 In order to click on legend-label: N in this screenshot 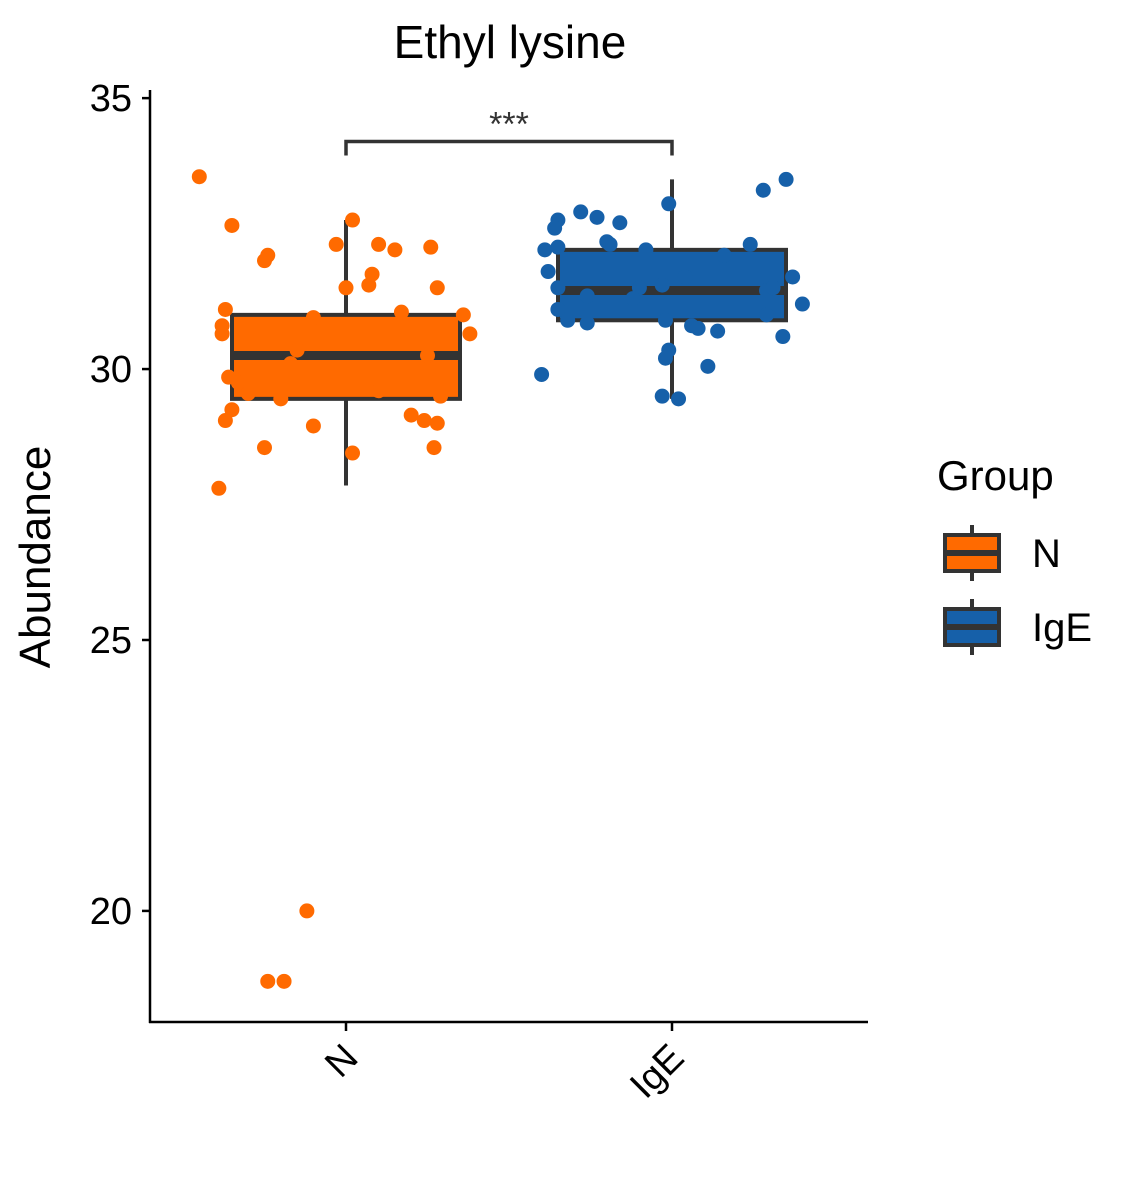, I will do `click(1046, 554)`.